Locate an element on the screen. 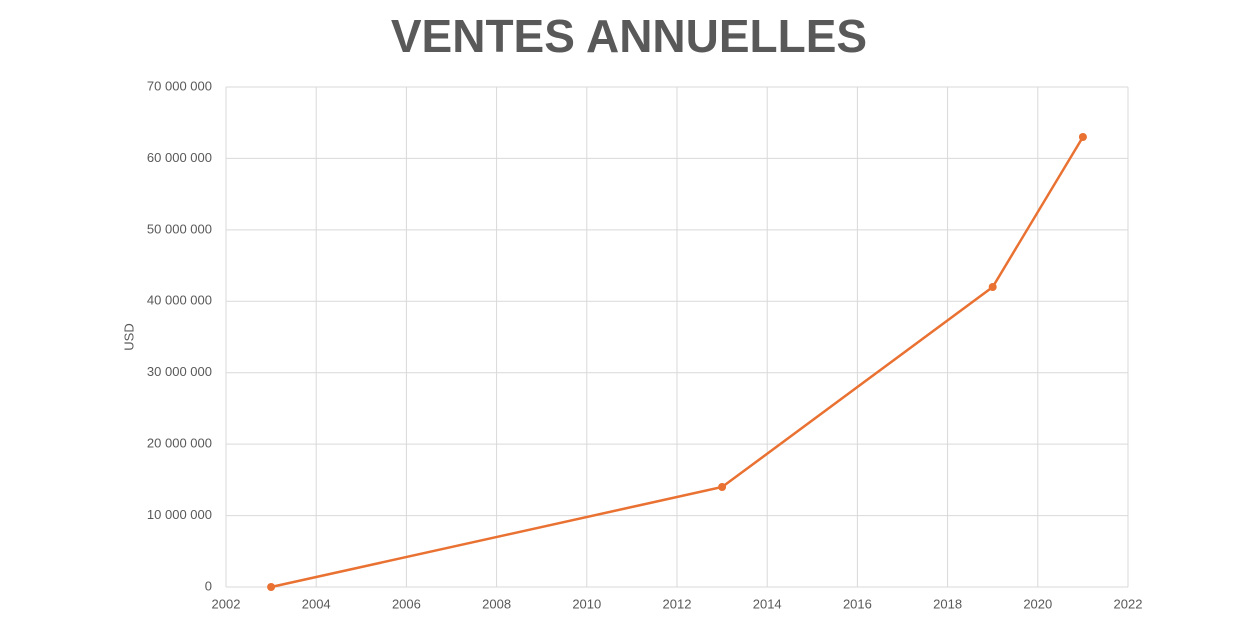 This screenshot has width=1258, height=621. y-tick-label: 10 000 000 is located at coordinates (179, 514).